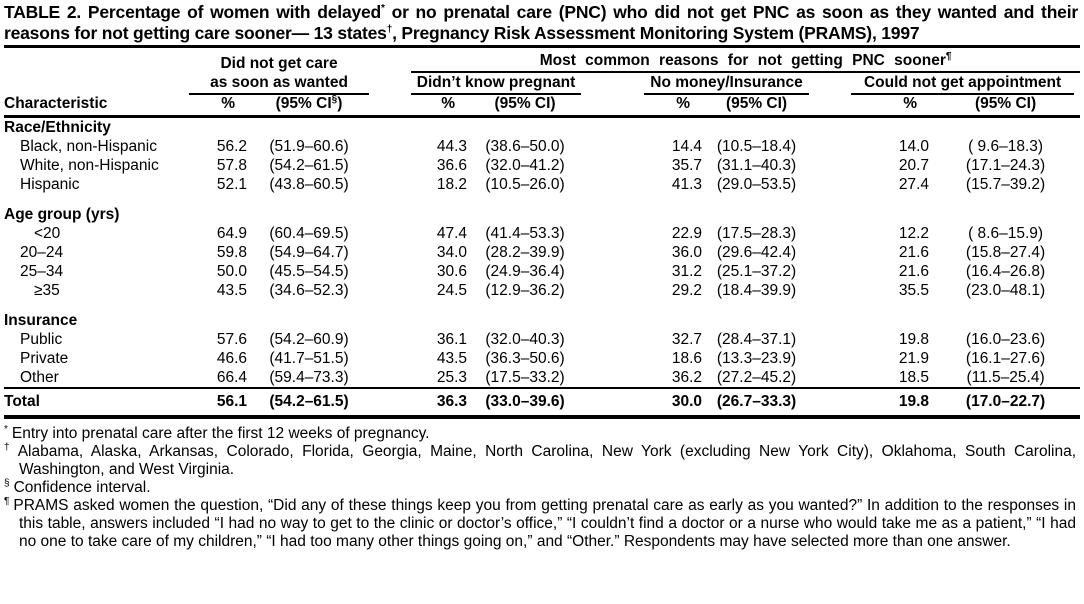 This screenshot has height=604, width=1084. What do you see at coordinates (309, 377) in the screenshot?
I see `cell-ci: (59.4–73.3)` at bounding box center [309, 377].